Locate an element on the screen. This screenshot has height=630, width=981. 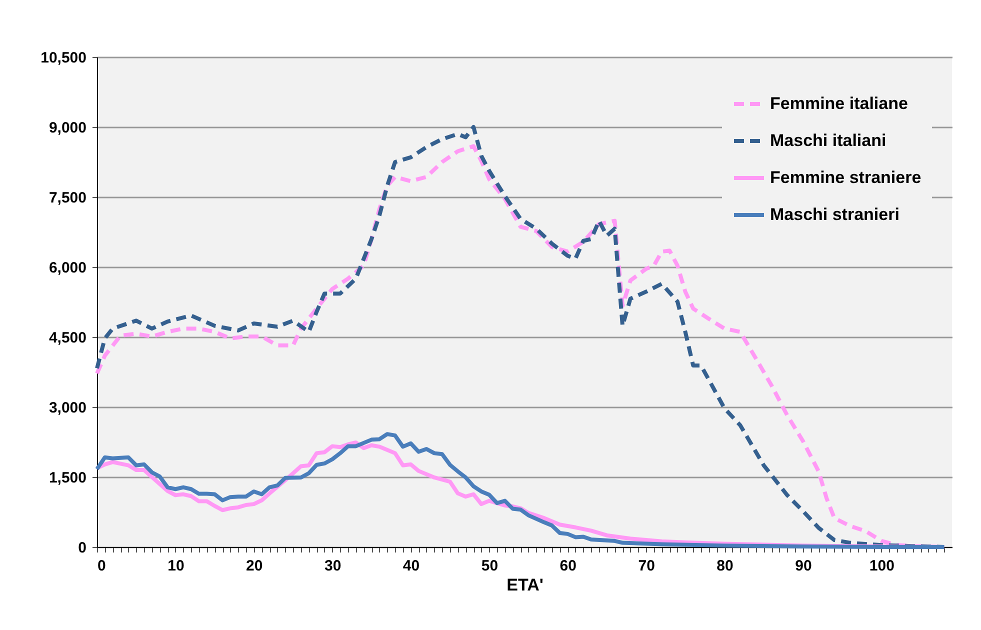
x-tick-label: 10 is located at coordinates (176, 566).